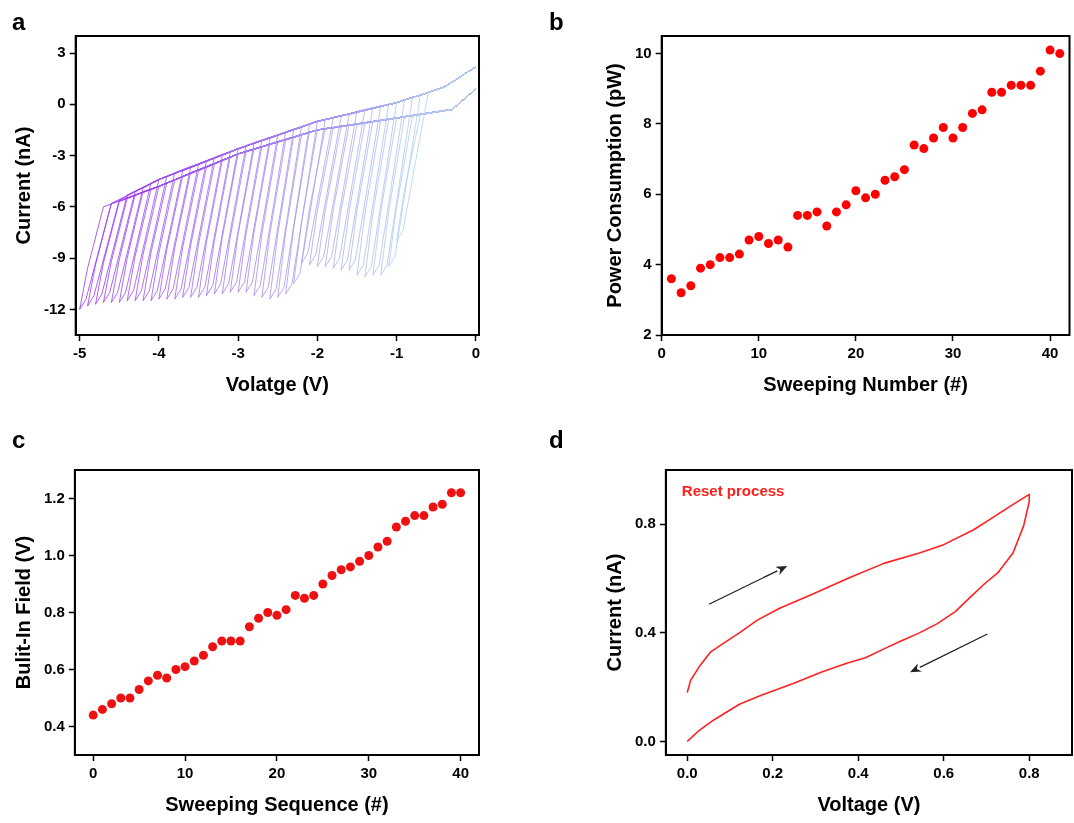  I want to click on chart-title: a, so click(19, 21).